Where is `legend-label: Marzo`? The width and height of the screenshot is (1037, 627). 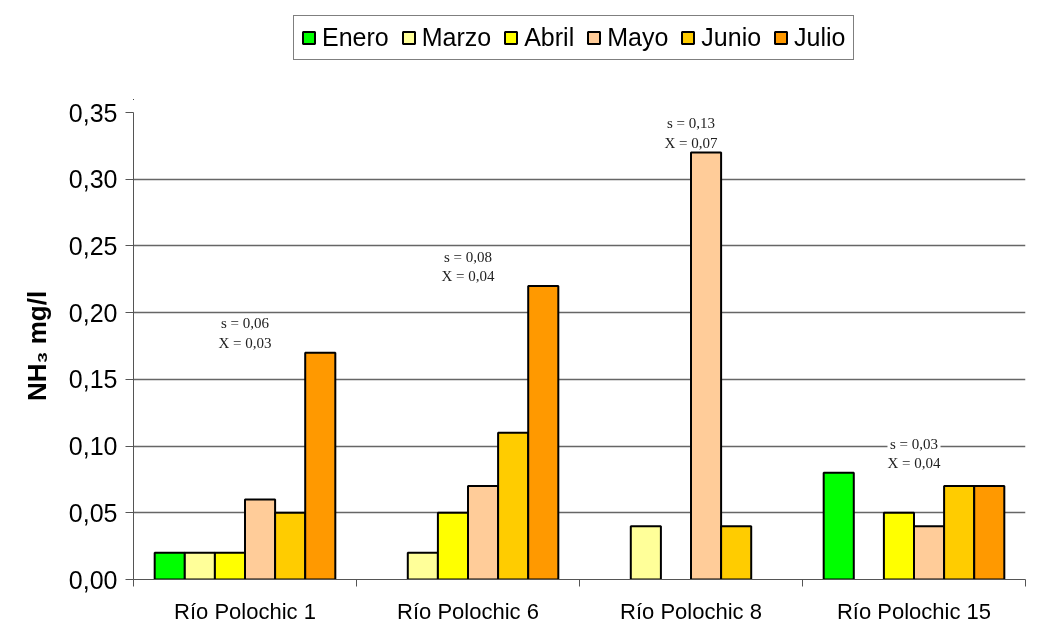
legend-label: Marzo is located at coordinates (456, 37).